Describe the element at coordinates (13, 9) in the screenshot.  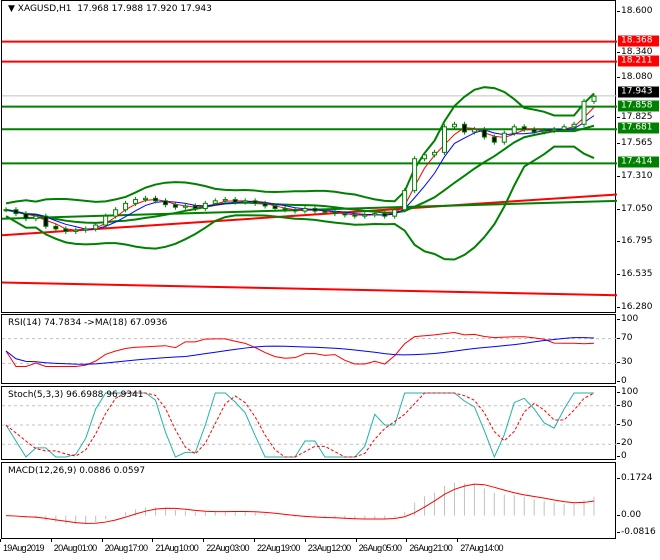
I see `collapse-triangle-icon: ▼` at that location.